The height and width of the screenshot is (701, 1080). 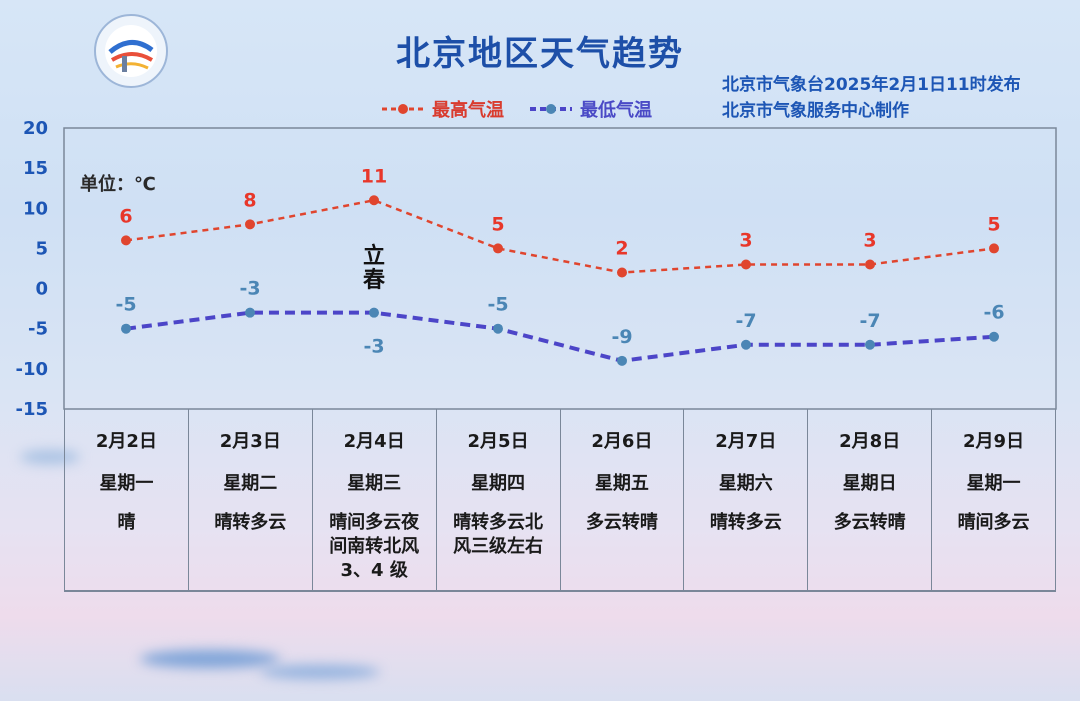 What do you see at coordinates (993, 313) in the screenshot?
I see `data-label: -6` at bounding box center [993, 313].